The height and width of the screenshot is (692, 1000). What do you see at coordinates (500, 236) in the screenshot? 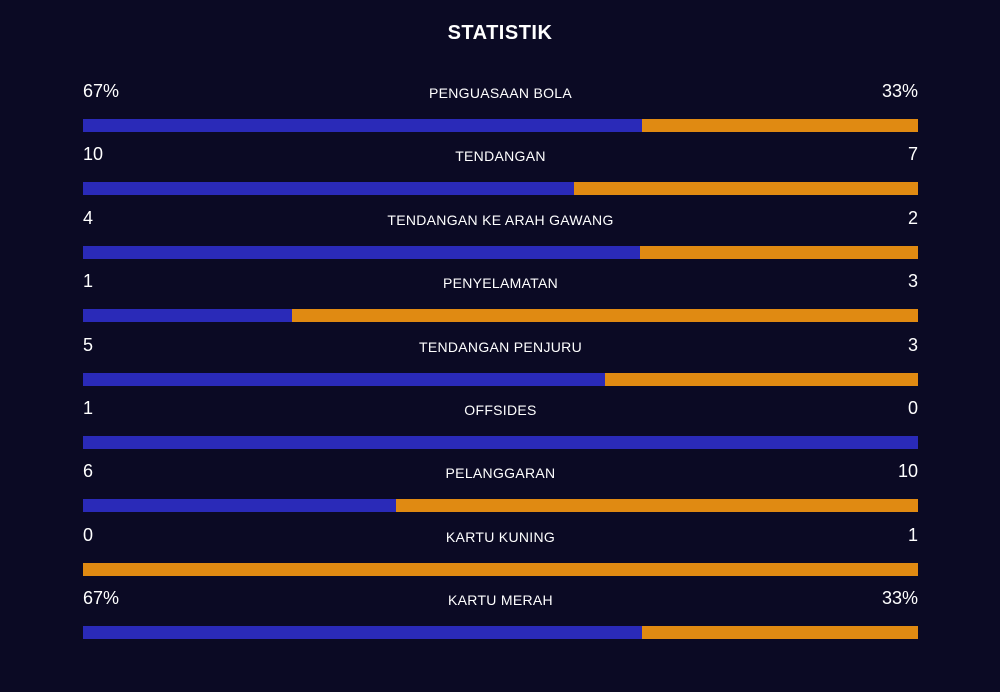
I see `stat-row: 4 TENDANGAN KE ARAH GAWANG 2` at bounding box center [500, 236].